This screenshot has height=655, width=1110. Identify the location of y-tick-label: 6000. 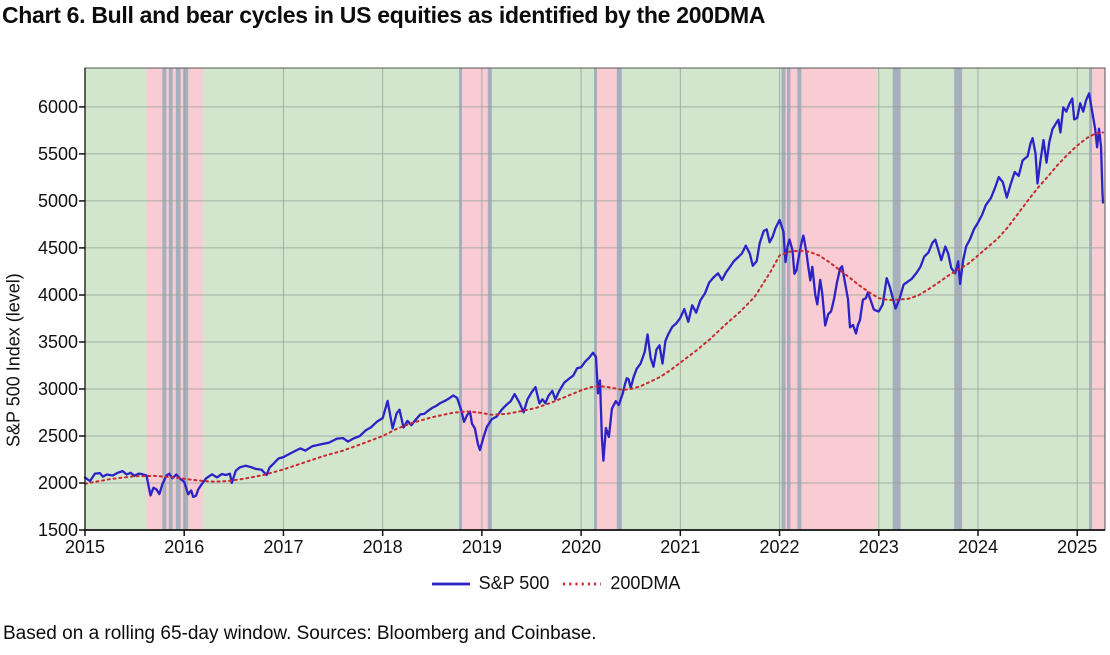
(57, 106).